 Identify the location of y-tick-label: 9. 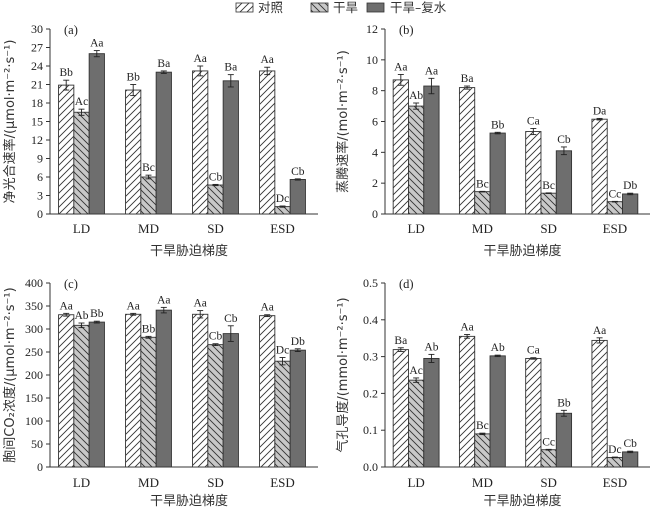
(40, 159).